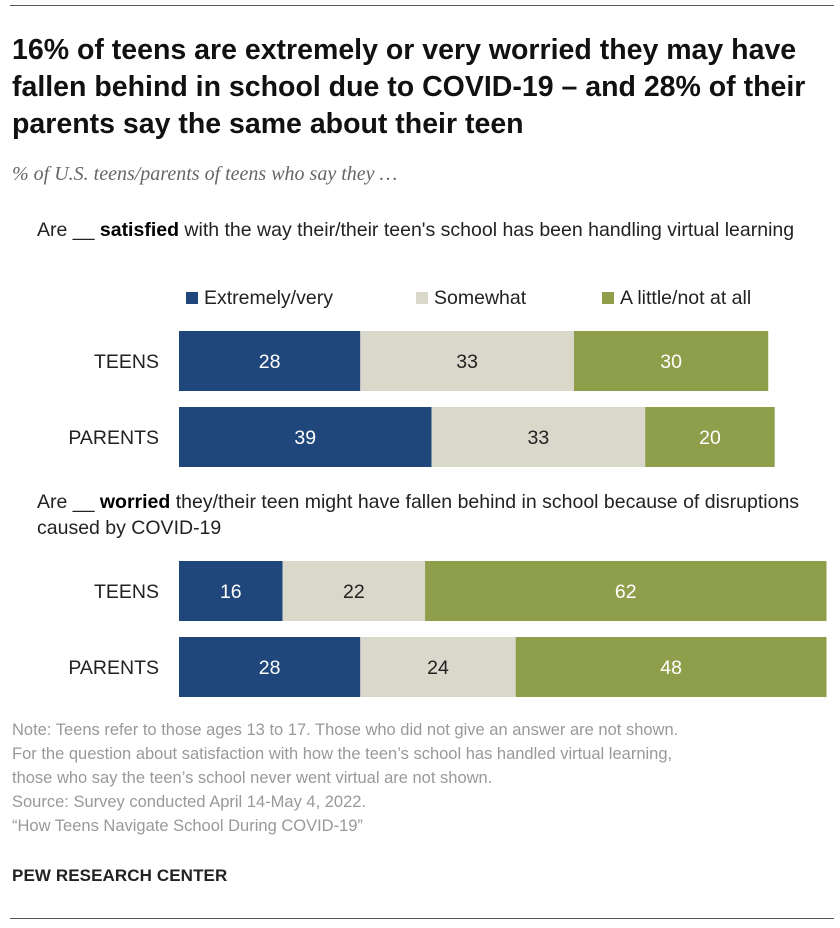 This screenshot has width=840, height=928. I want to click on top-rule, so click(422, 5).